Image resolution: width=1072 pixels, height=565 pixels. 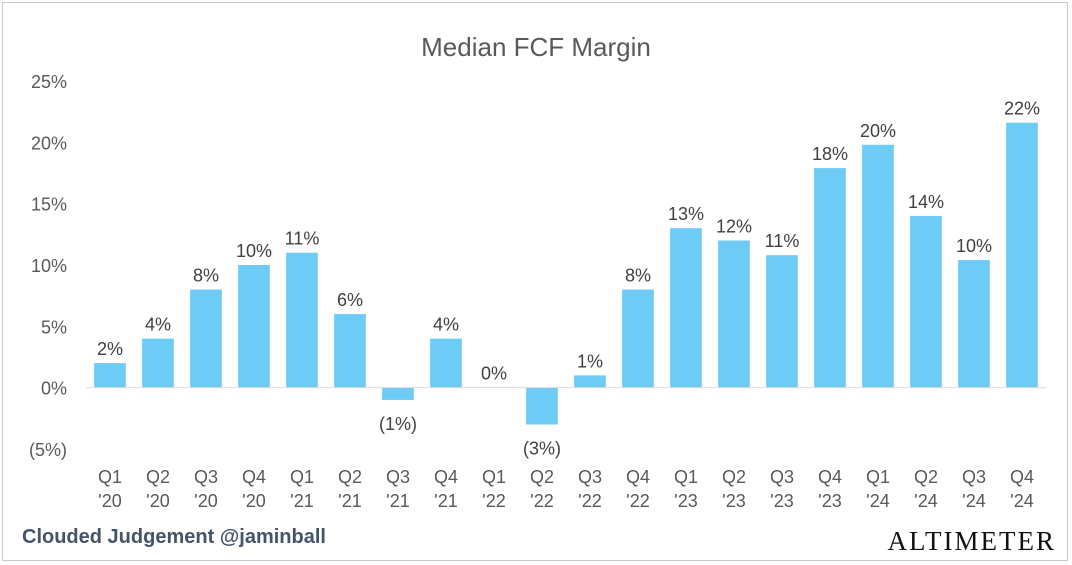 I want to click on data-label: 2%, so click(x=110, y=349).